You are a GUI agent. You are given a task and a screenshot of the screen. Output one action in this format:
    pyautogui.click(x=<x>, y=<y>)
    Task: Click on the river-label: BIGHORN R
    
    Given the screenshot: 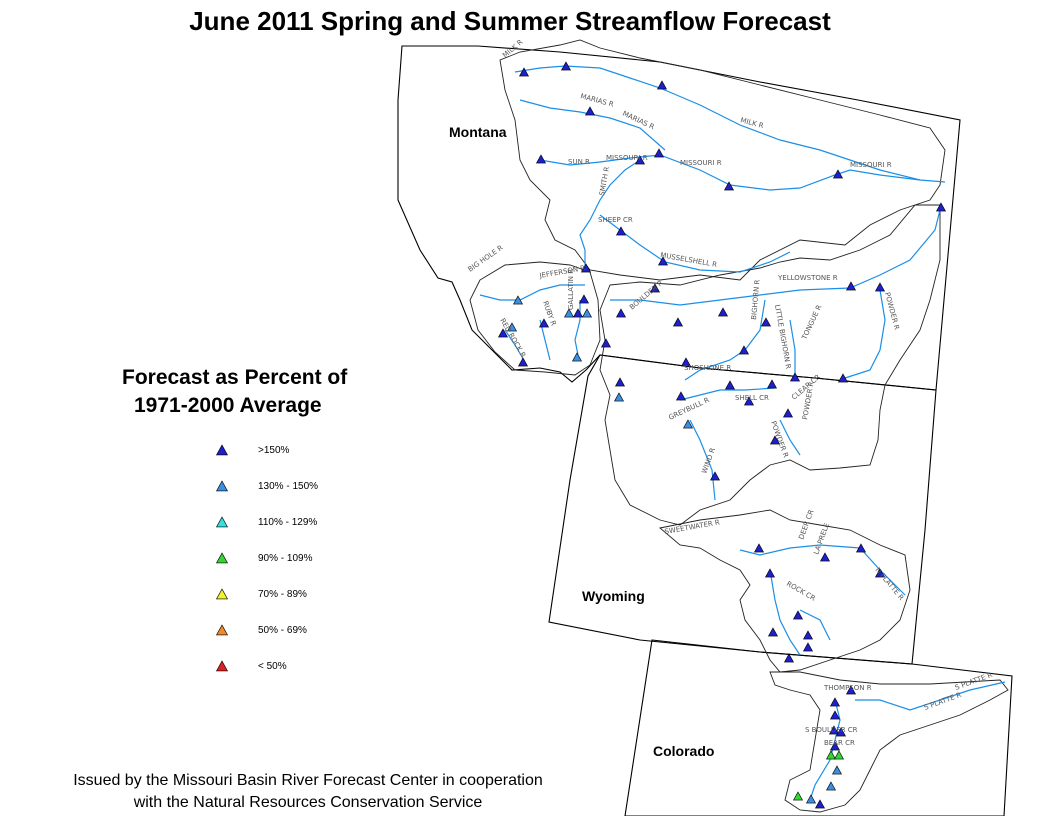 What is the action you would take?
    pyautogui.click(x=755, y=299)
    